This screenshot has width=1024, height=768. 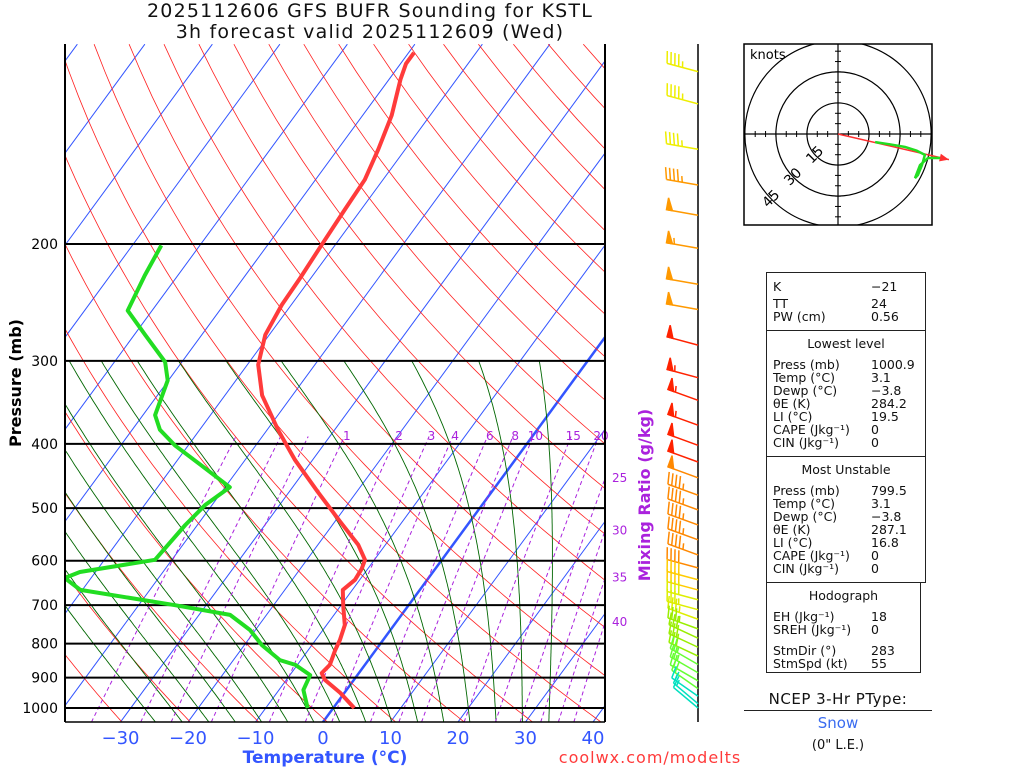 I want to click on mixing-ratio-axis-title: Mixing Ratio (g/kg), so click(x=644, y=495).